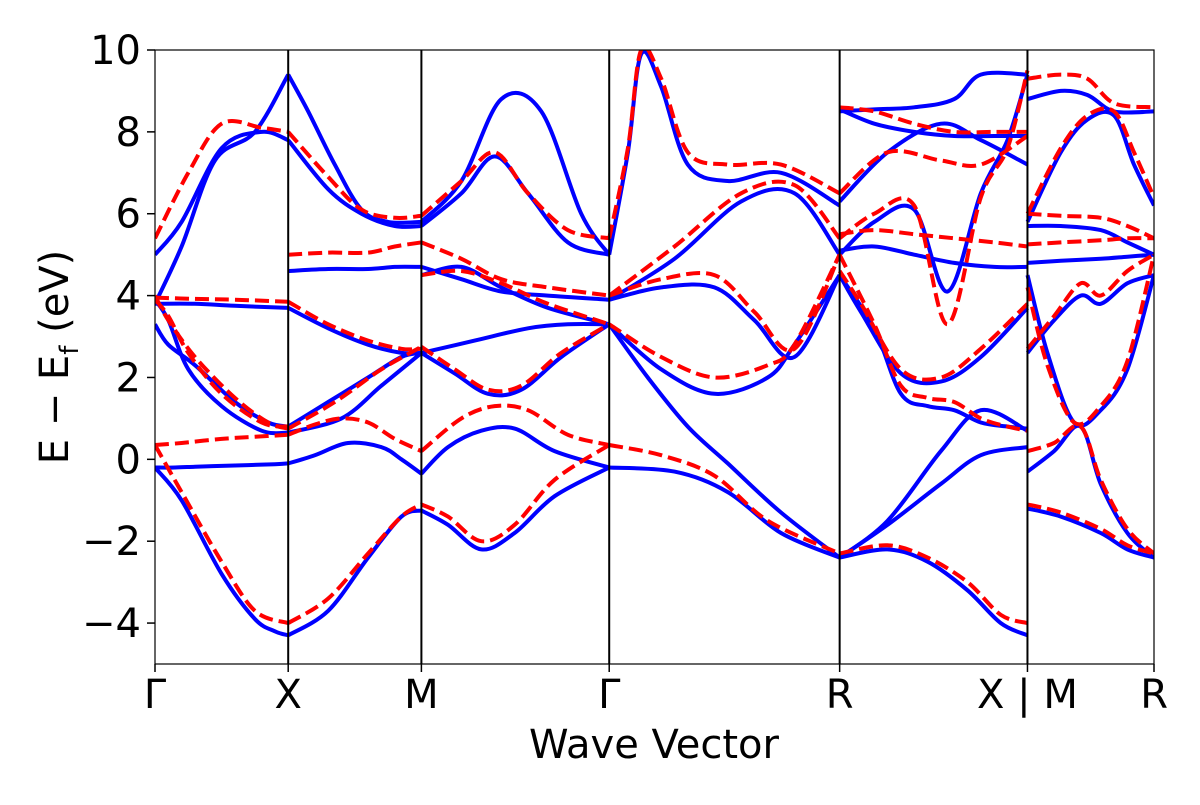 This screenshot has height=805, width=1200. I want to click on y-axis-label-subscript: f, so click(70, 350).